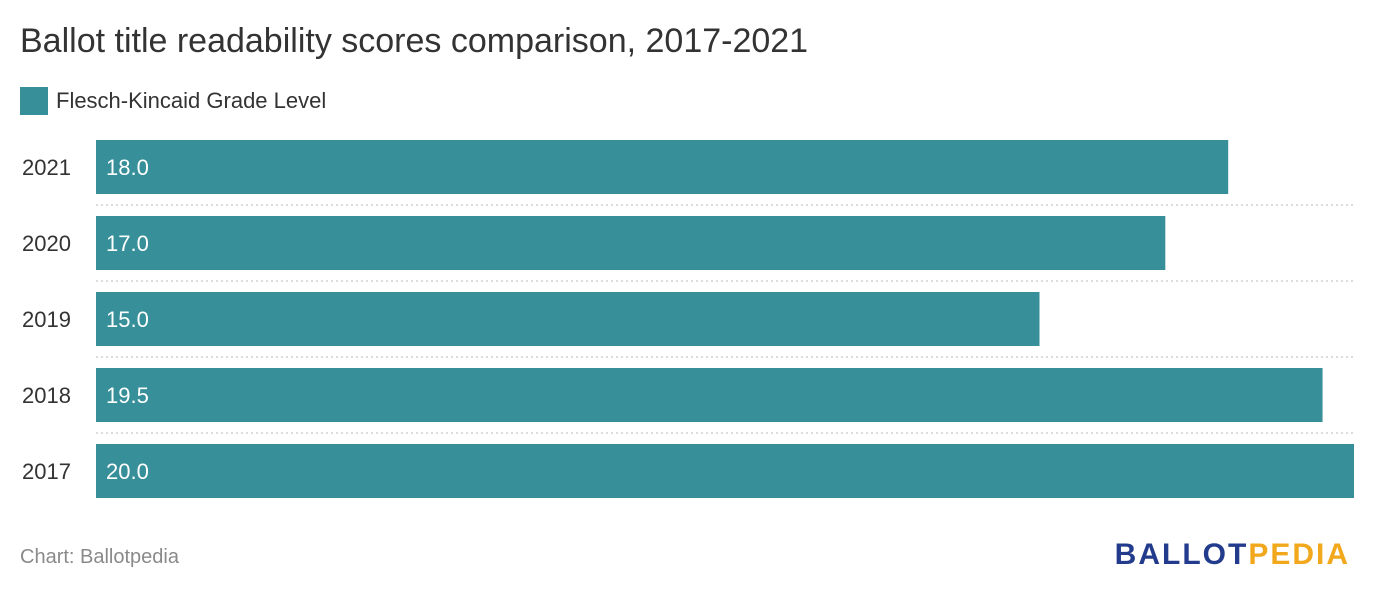 The width and height of the screenshot is (1376, 600). What do you see at coordinates (191, 100) in the screenshot?
I see `legend-label: Flesch-Kincaid Grade Level` at bounding box center [191, 100].